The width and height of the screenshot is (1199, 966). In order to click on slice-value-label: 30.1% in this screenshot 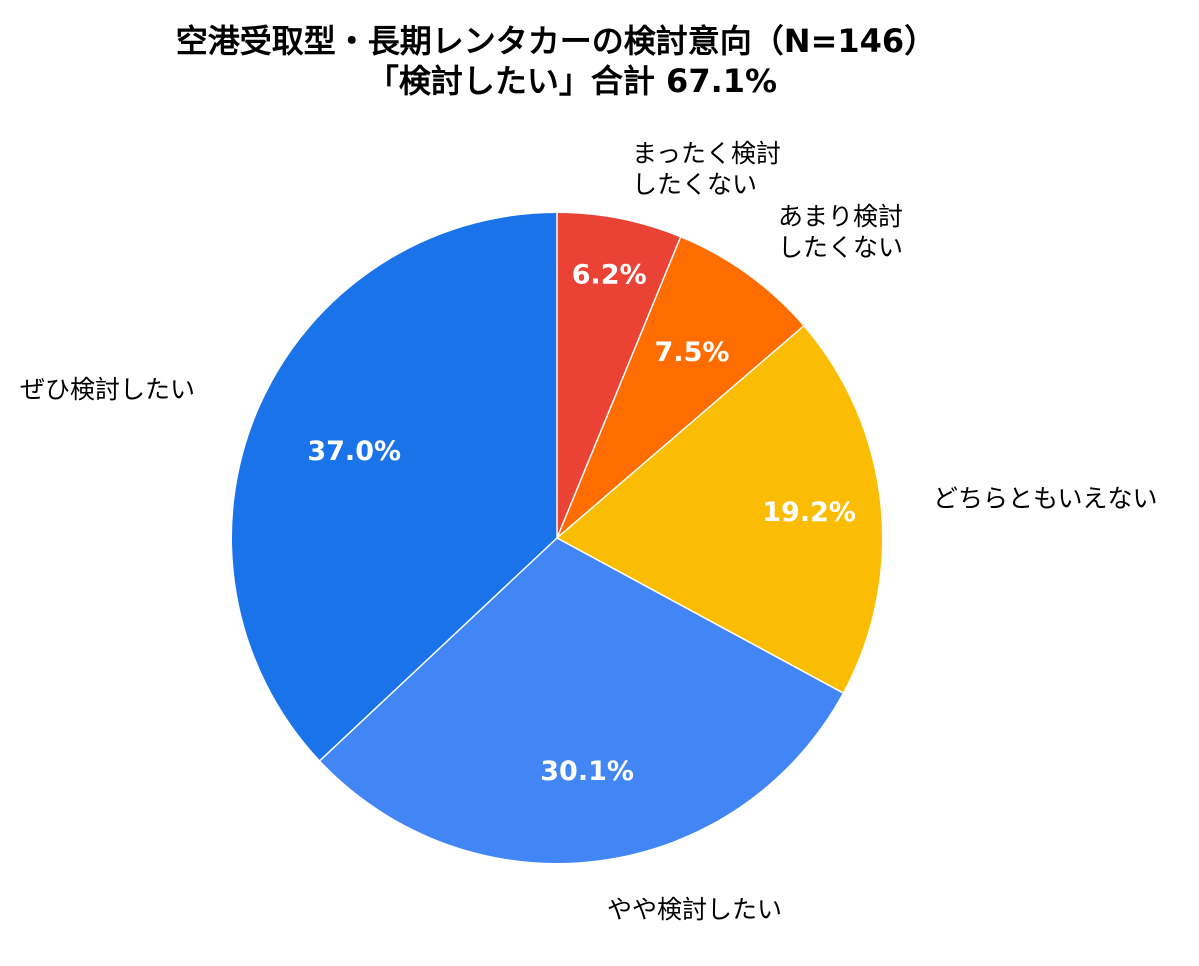, I will do `click(587, 771)`.